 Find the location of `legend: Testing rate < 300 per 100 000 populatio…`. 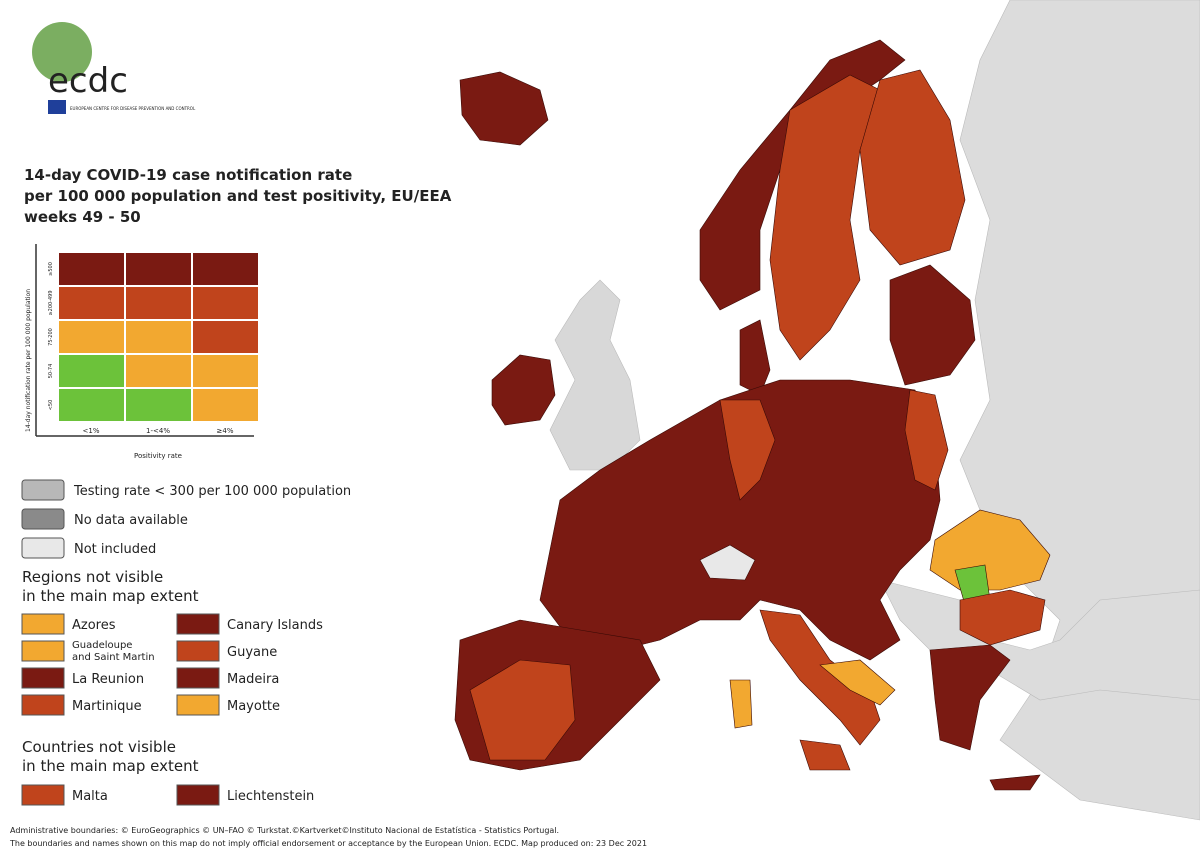

legend: Testing rate < 300 per 100 000 populatio… is located at coordinates (186, 642).